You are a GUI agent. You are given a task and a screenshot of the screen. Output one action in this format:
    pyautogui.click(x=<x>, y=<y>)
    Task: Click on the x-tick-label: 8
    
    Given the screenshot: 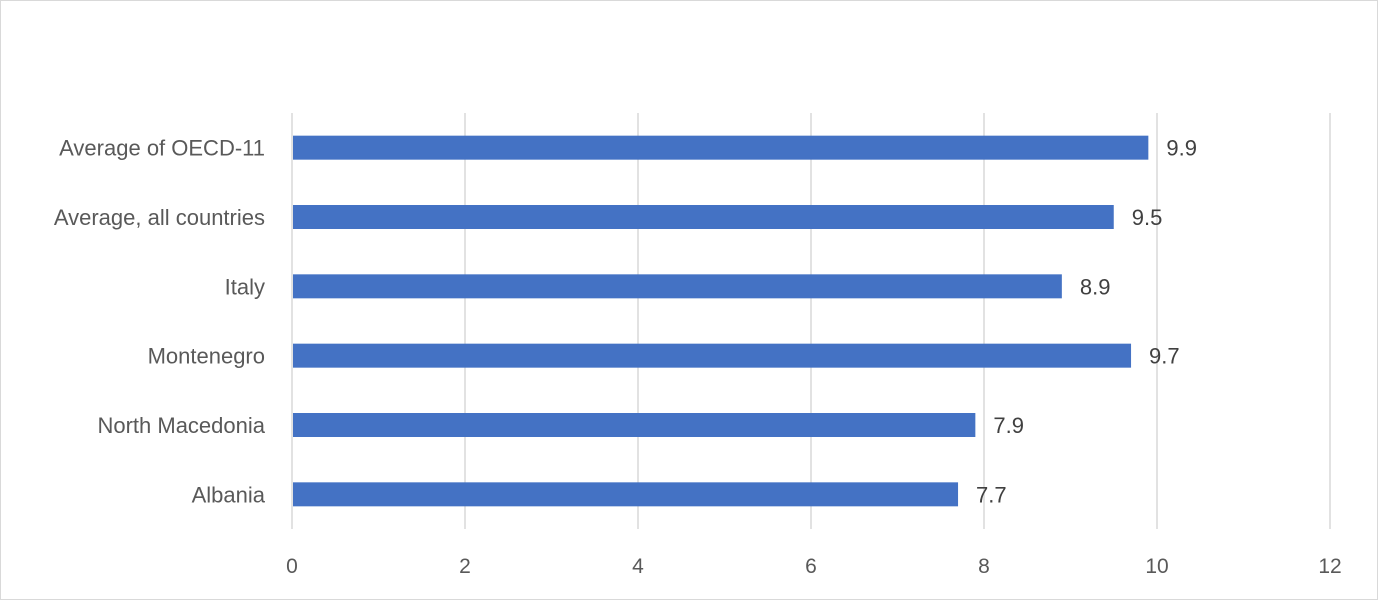 What is the action you would take?
    pyautogui.click(x=984, y=566)
    